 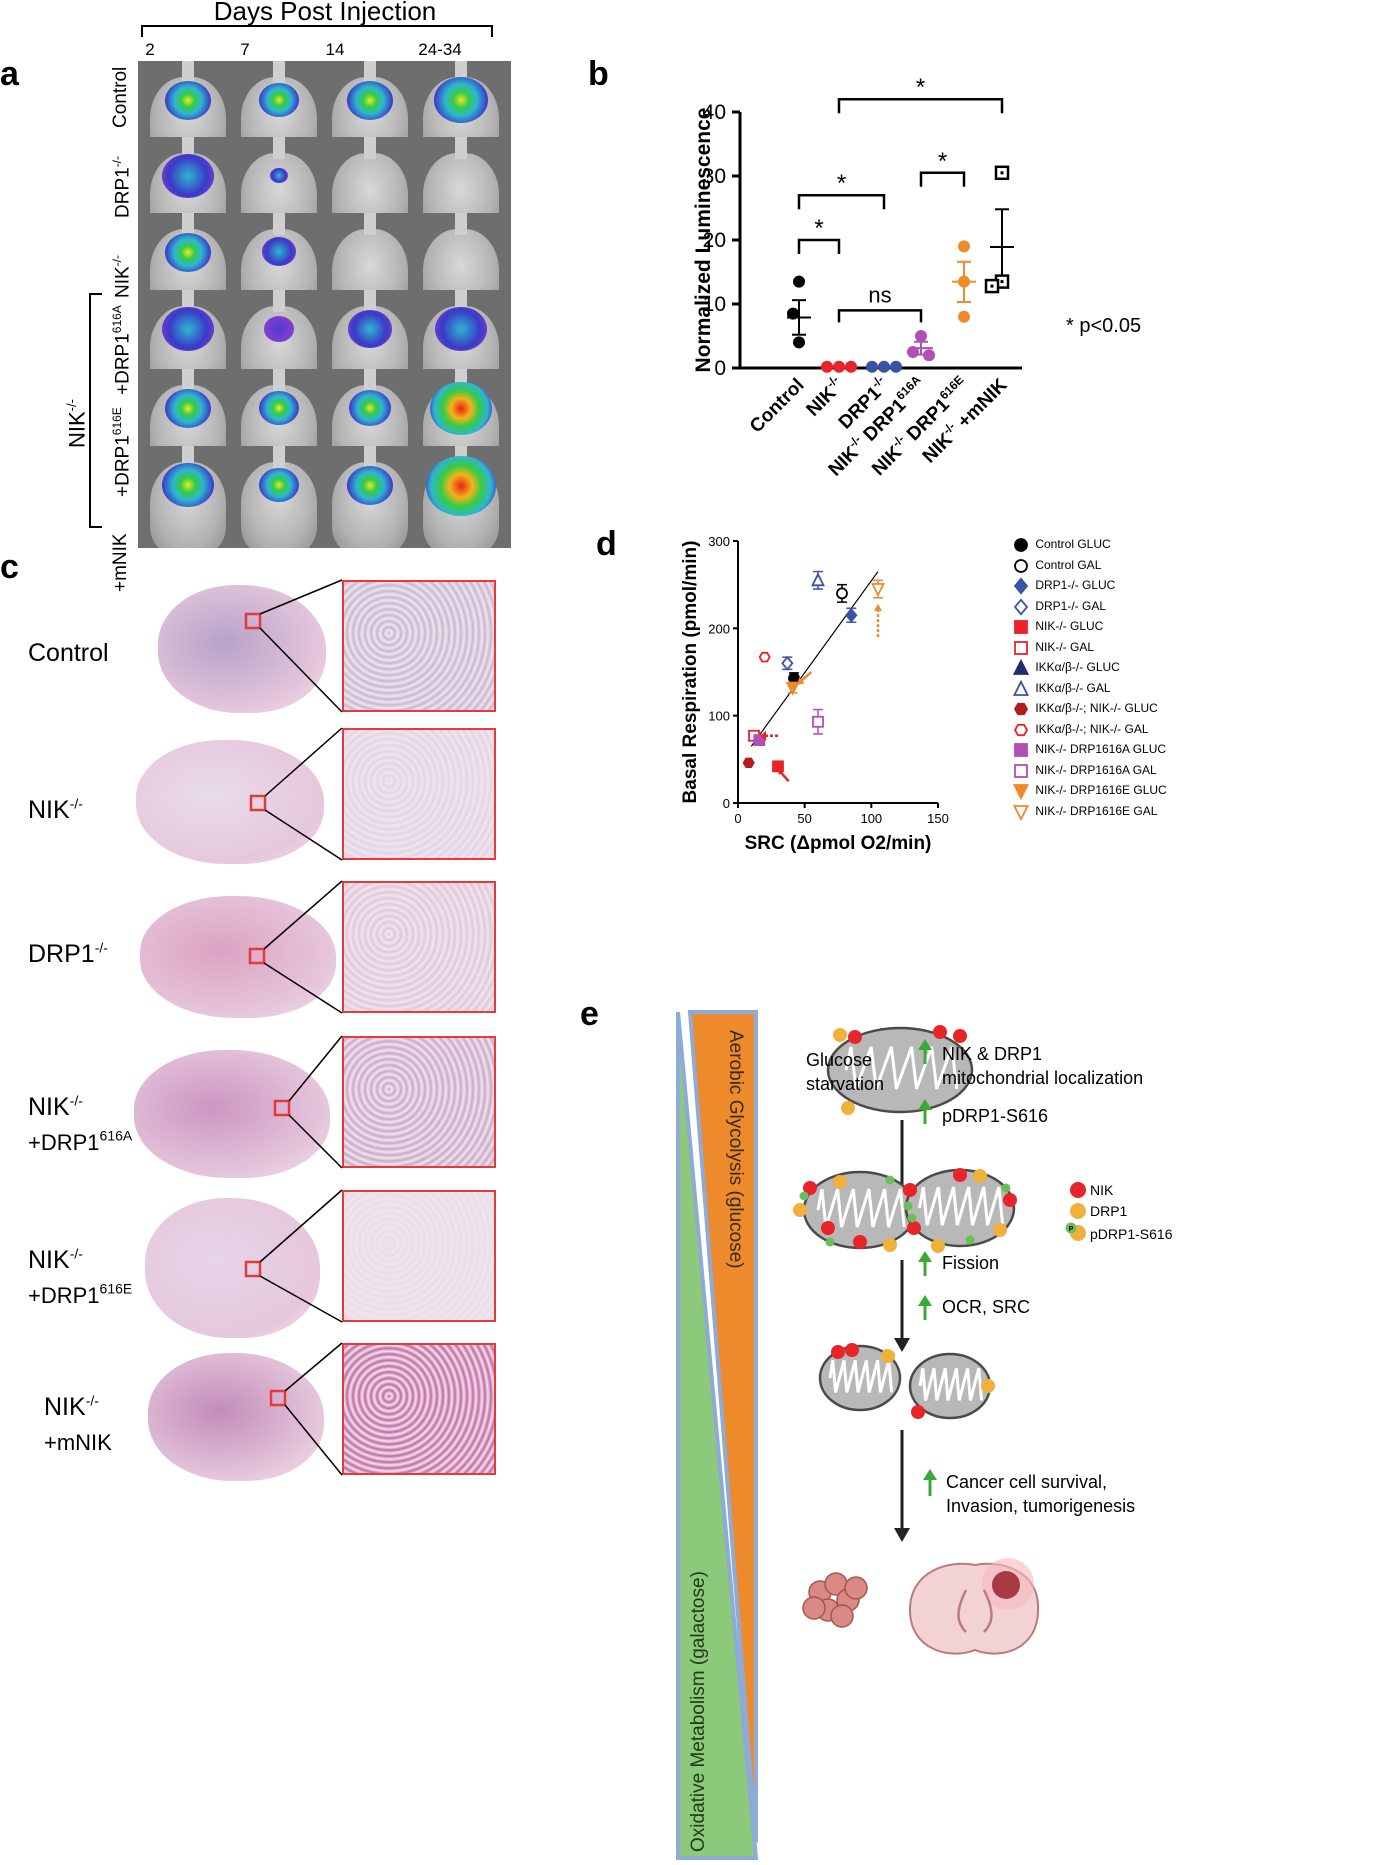 What do you see at coordinates (1006, 1585) in the screenshot?
I see `brain-tumor` at bounding box center [1006, 1585].